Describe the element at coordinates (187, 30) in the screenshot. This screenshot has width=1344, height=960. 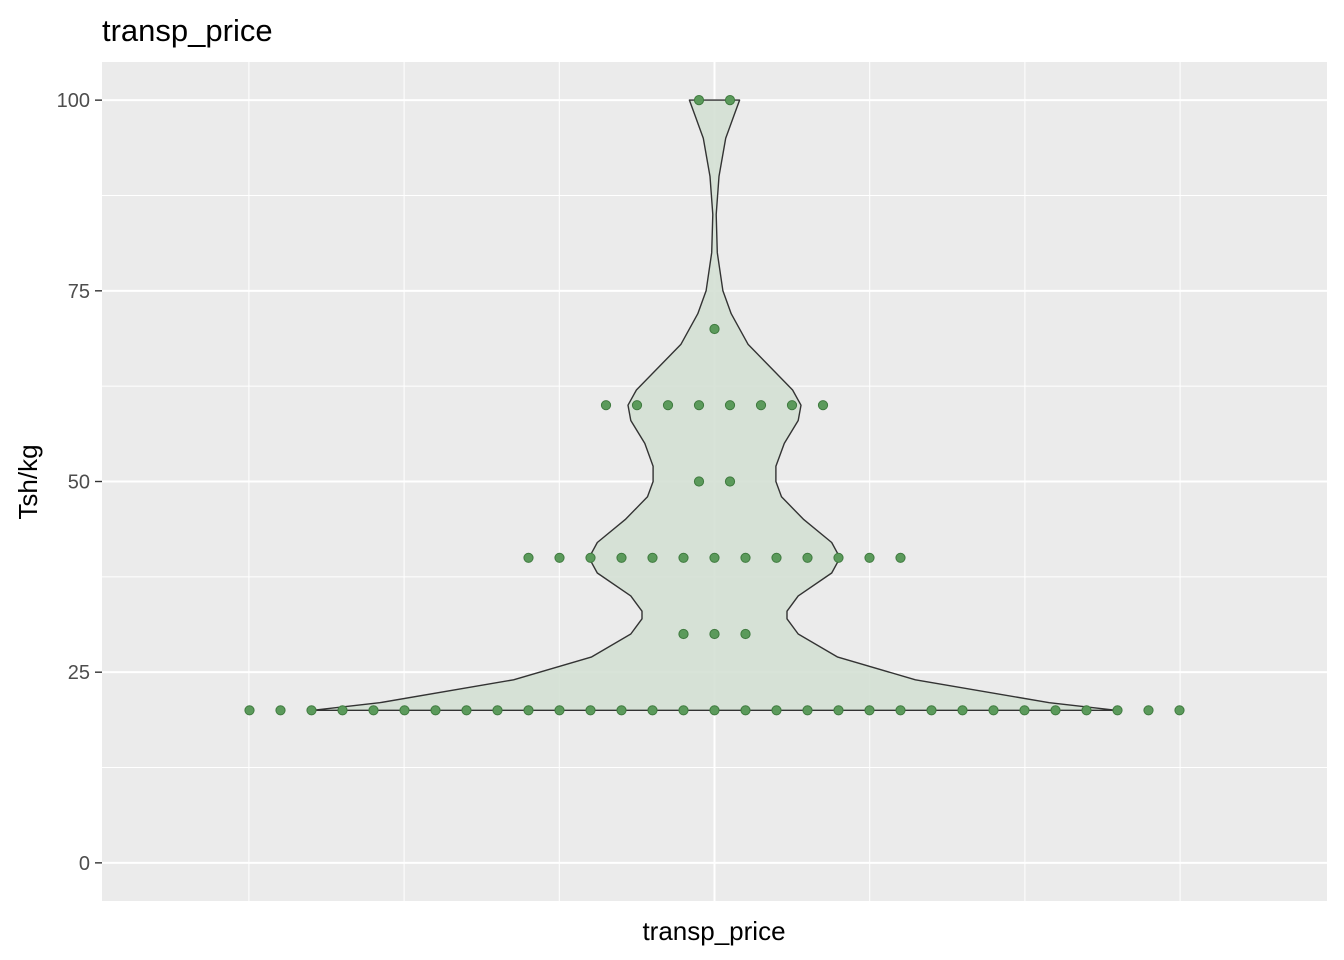
I see `chart-title: transp_price` at that location.